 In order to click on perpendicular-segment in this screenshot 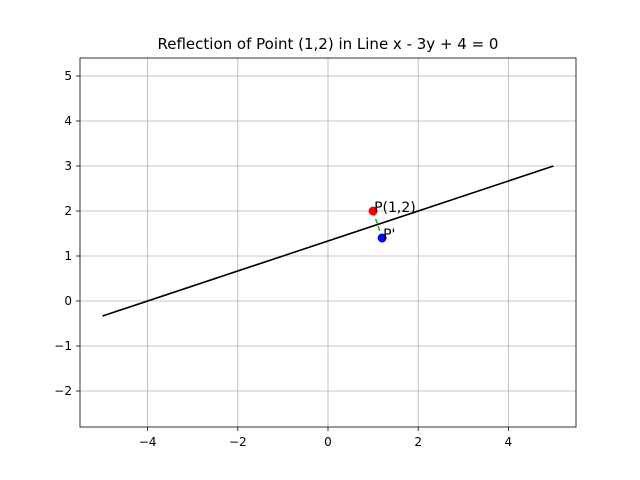, I will do `click(377, 224)`.